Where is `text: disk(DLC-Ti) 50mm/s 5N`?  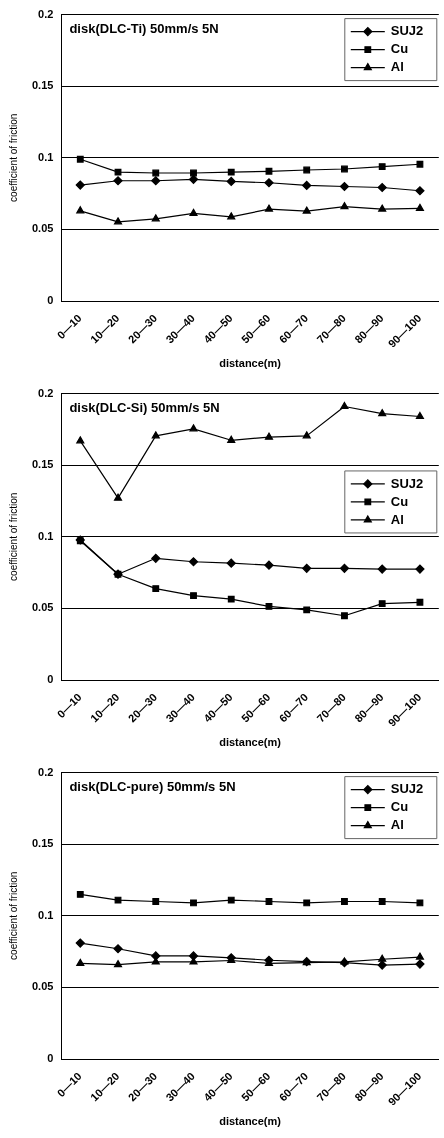
text: disk(DLC-Ti) 50mm/s 5N is located at coordinates (144, 28).